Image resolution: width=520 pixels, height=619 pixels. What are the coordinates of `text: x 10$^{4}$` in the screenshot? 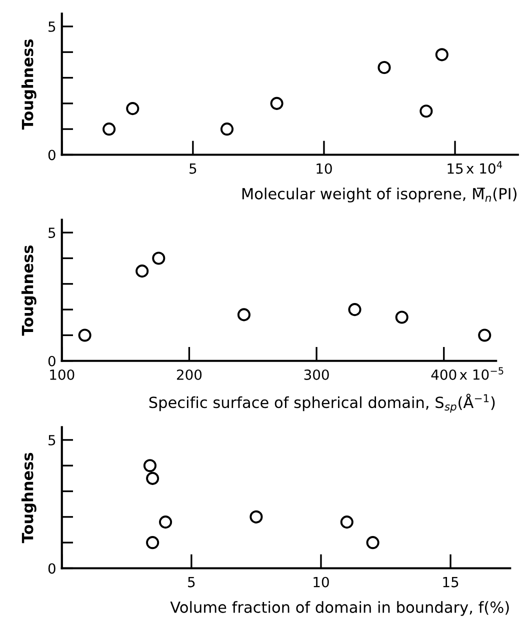 It's located at (484, 167).